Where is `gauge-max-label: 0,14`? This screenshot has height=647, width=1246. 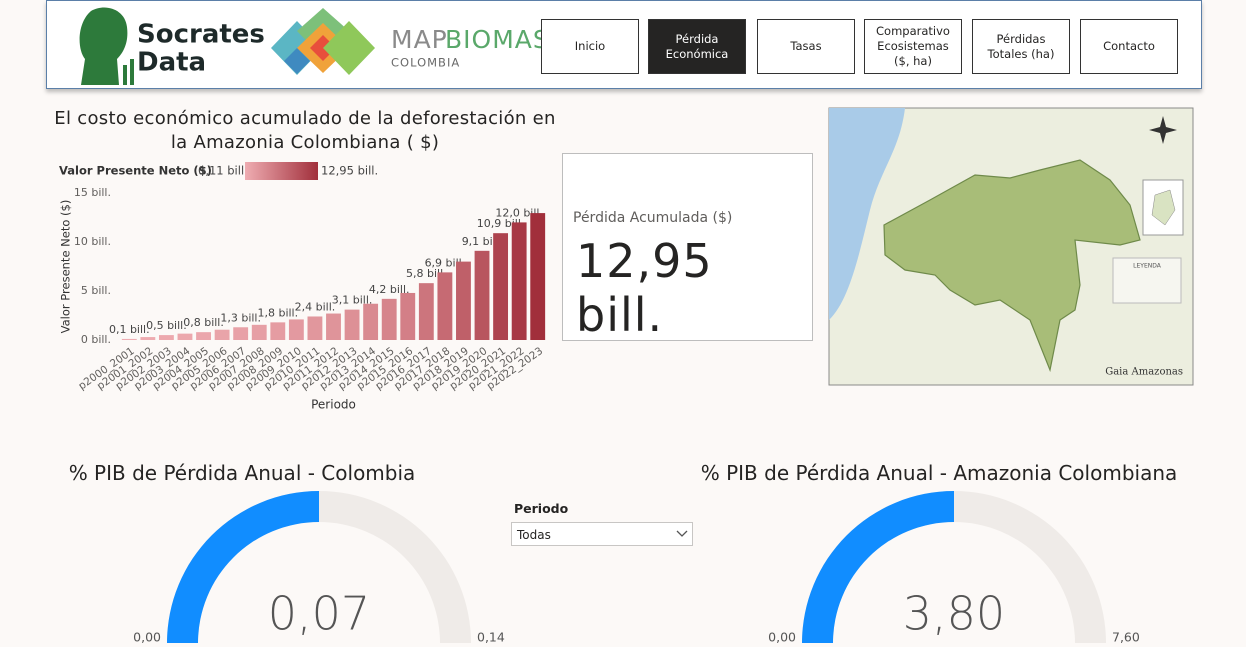
gauge-max-label: 0,14 is located at coordinates (491, 637).